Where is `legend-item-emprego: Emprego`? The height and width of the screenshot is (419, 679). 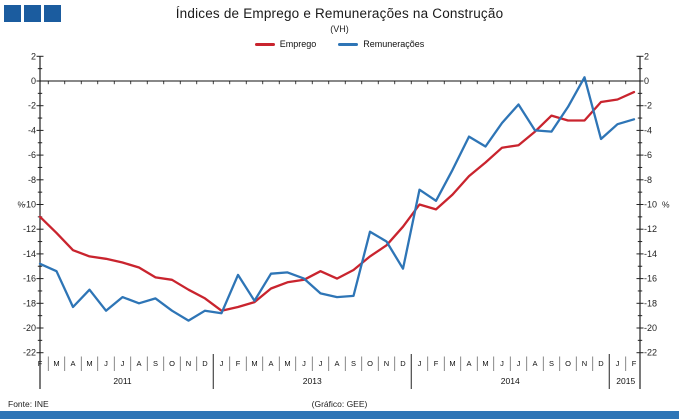
legend-item-emprego: Emprego is located at coordinates (285, 44).